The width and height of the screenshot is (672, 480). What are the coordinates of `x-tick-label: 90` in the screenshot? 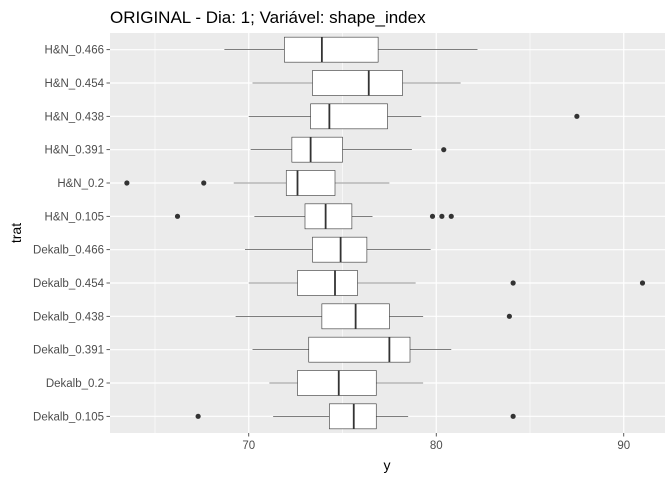 It's located at (623, 446).